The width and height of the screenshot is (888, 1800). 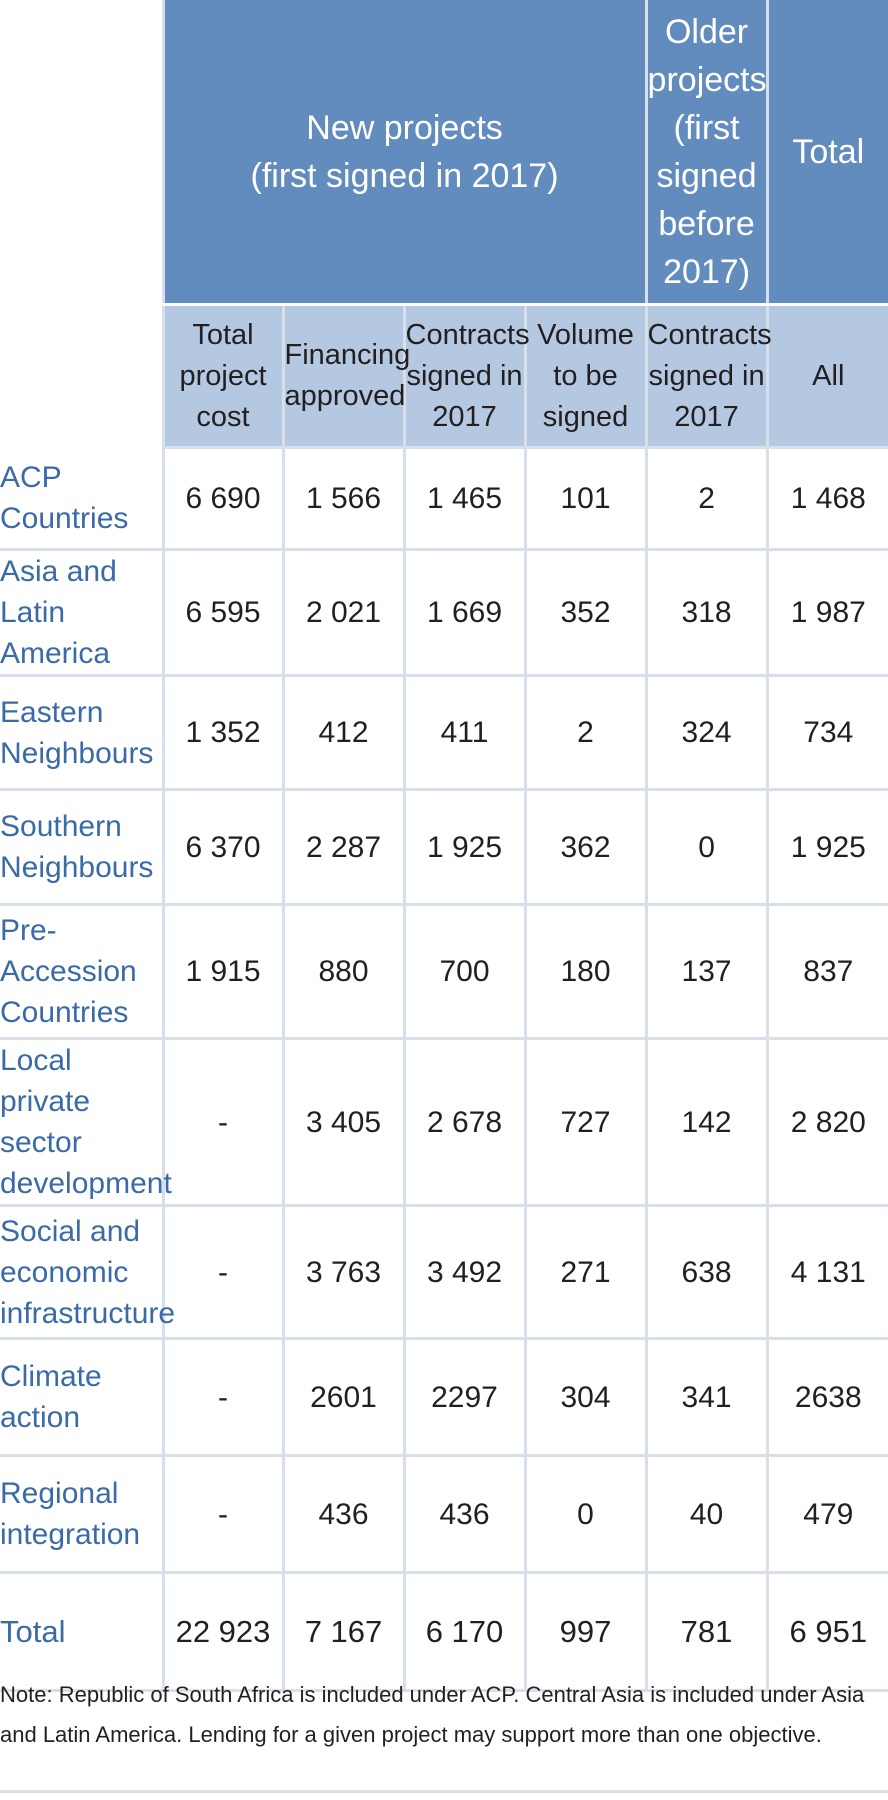 I want to click on subheader-financing-approved: Financing approved, so click(x=345, y=376).